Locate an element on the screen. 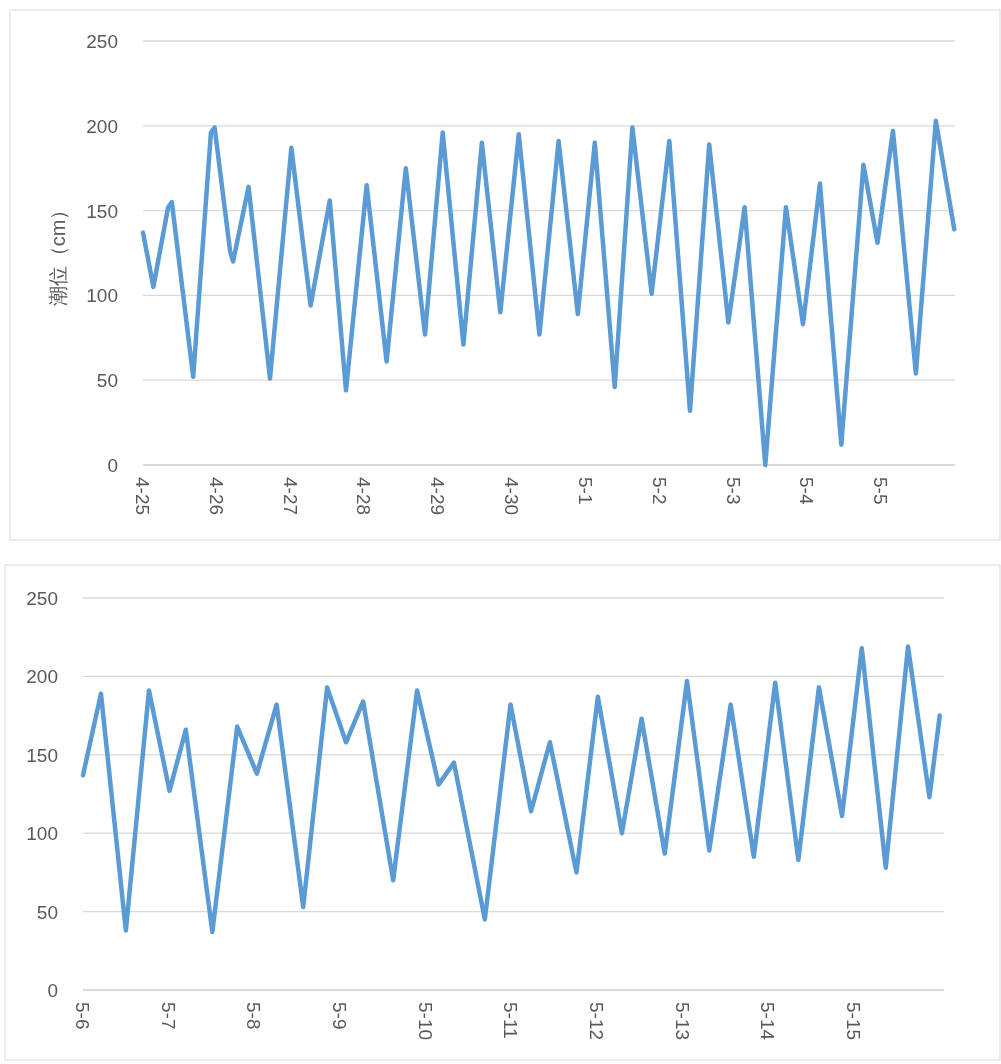  x-tick-label: 5-10 is located at coordinates (425, 1021).